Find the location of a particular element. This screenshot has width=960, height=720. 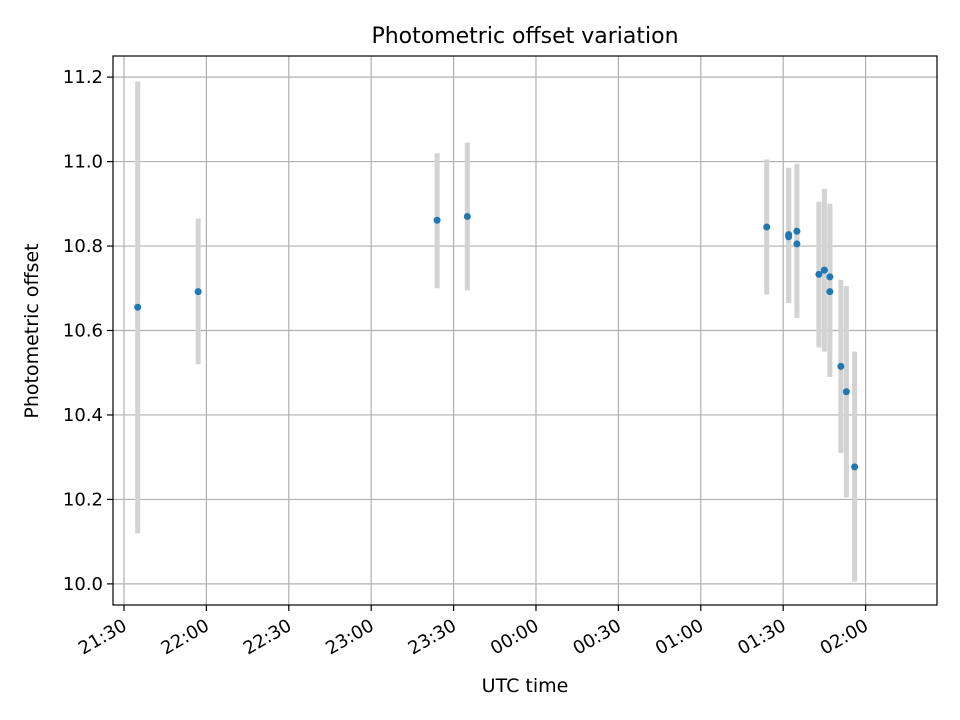

x-tick-label: 01:00 is located at coordinates (679, 637).